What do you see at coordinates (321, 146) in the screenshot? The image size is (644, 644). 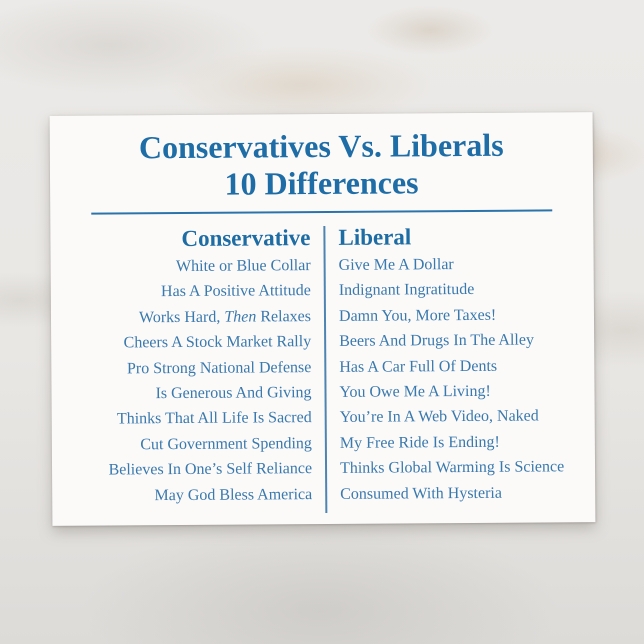 I see `title-line-1: Conservatives Vs. Liberals` at bounding box center [321, 146].